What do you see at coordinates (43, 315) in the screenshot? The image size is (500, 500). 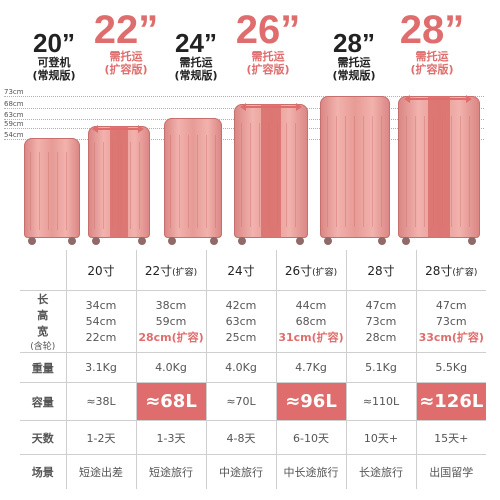 I see `dim-label-height: 高` at bounding box center [43, 315].